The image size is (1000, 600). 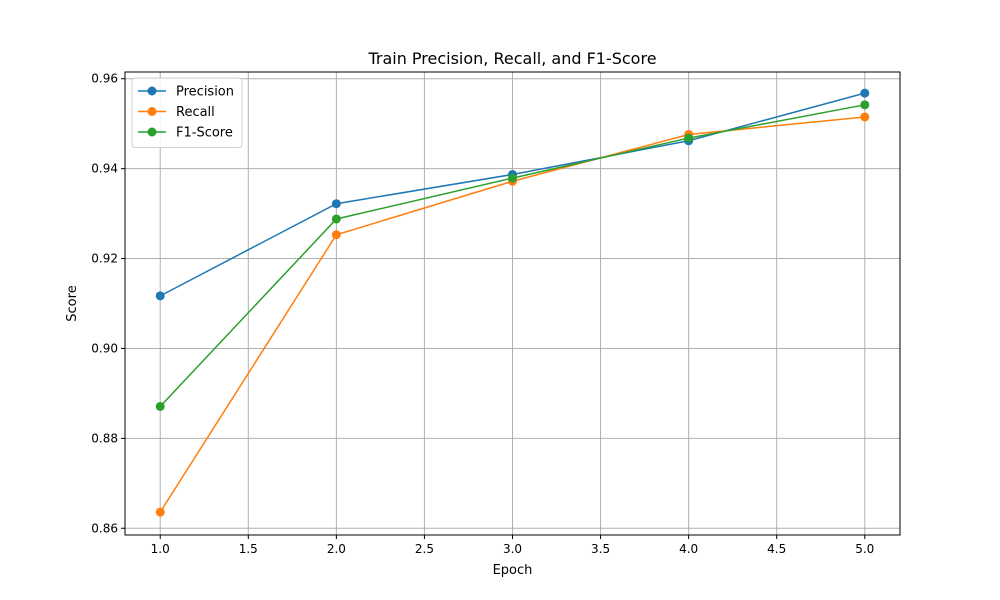 I want to click on x-tick-label: 4.5, so click(x=776, y=549).